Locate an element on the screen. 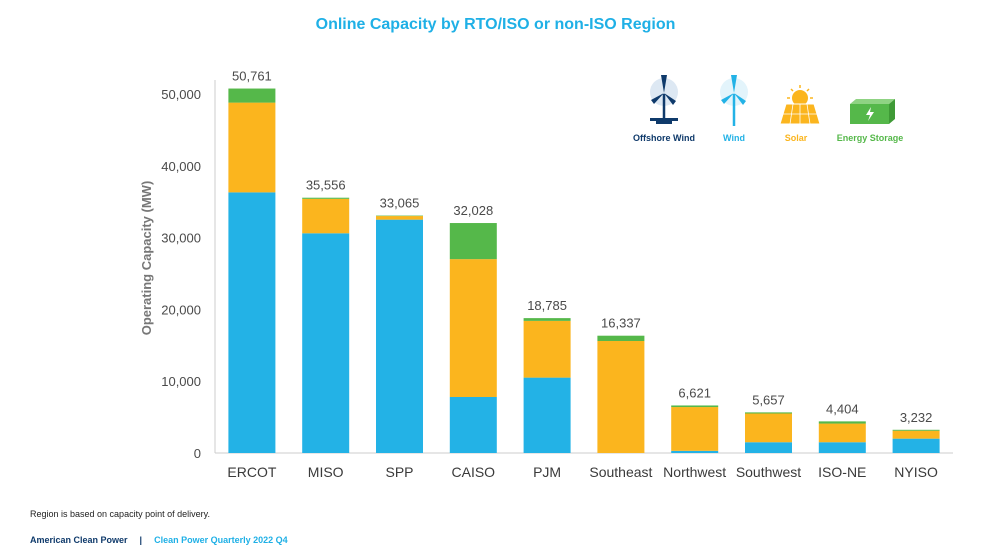 The height and width of the screenshot is (549, 991). chart-legend: Offshore Wind Wind is located at coordinates (768, 109).